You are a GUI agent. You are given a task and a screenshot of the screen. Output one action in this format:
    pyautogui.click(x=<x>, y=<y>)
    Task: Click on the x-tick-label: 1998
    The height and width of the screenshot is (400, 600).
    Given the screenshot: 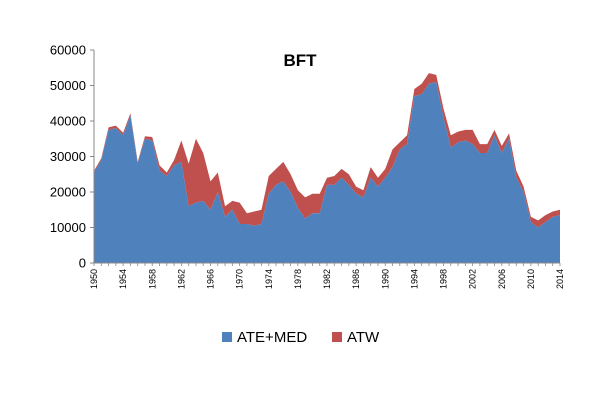 What is the action you would take?
    pyautogui.click(x=444, y=279)
    